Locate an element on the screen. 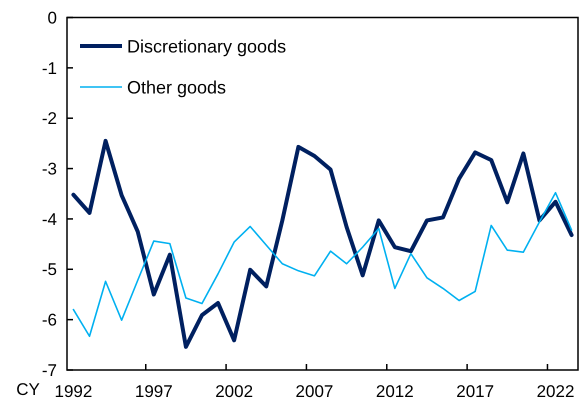 This screenshot has height=409, width=581. x-tick-label: 1997 is located at coordinates (153, 391).